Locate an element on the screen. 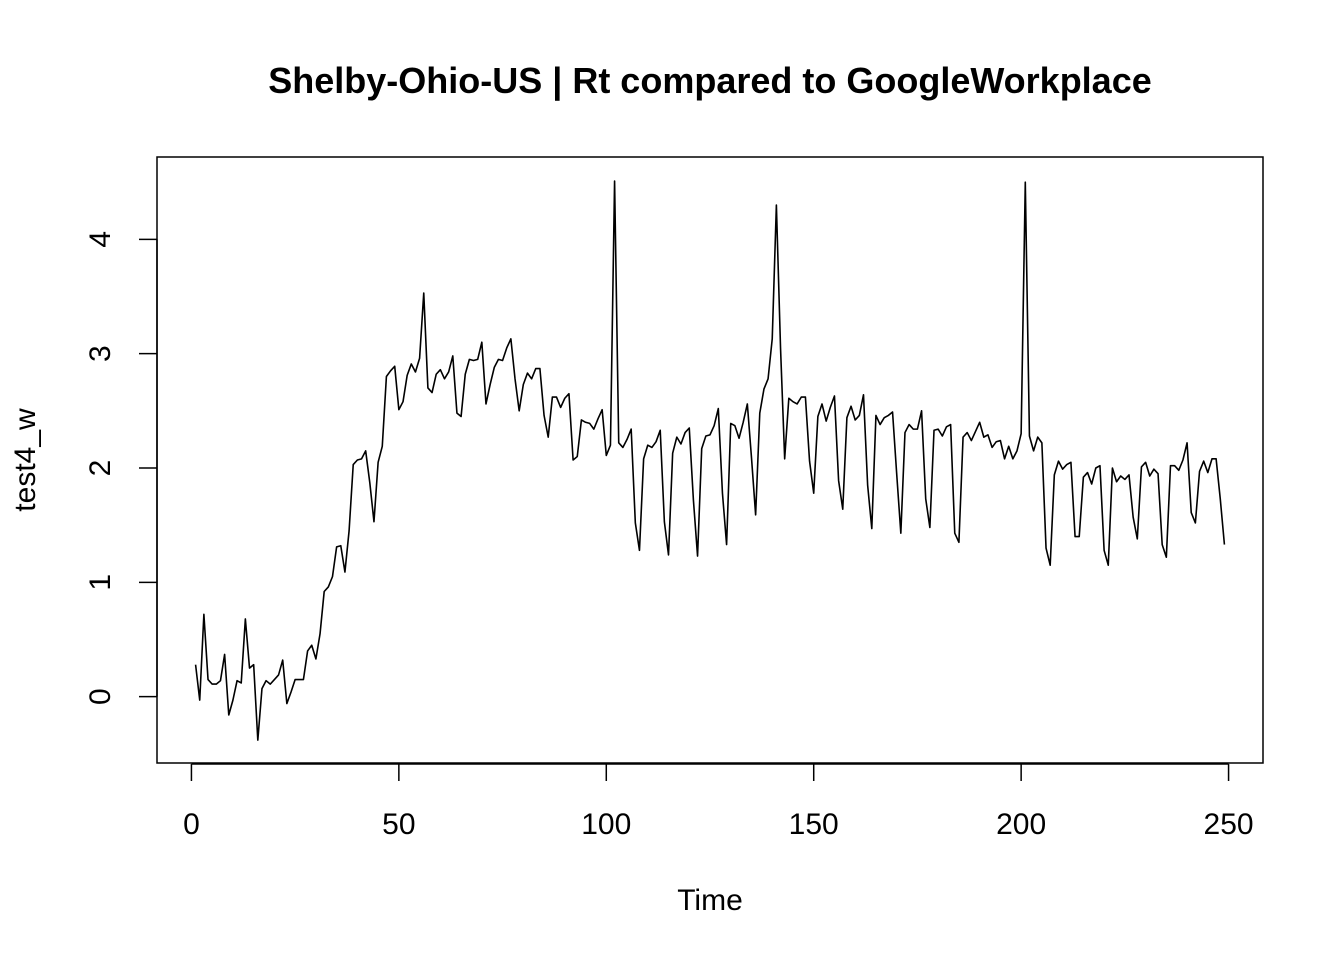  x-tick-label: 50 is located at coordinates (398, 824).